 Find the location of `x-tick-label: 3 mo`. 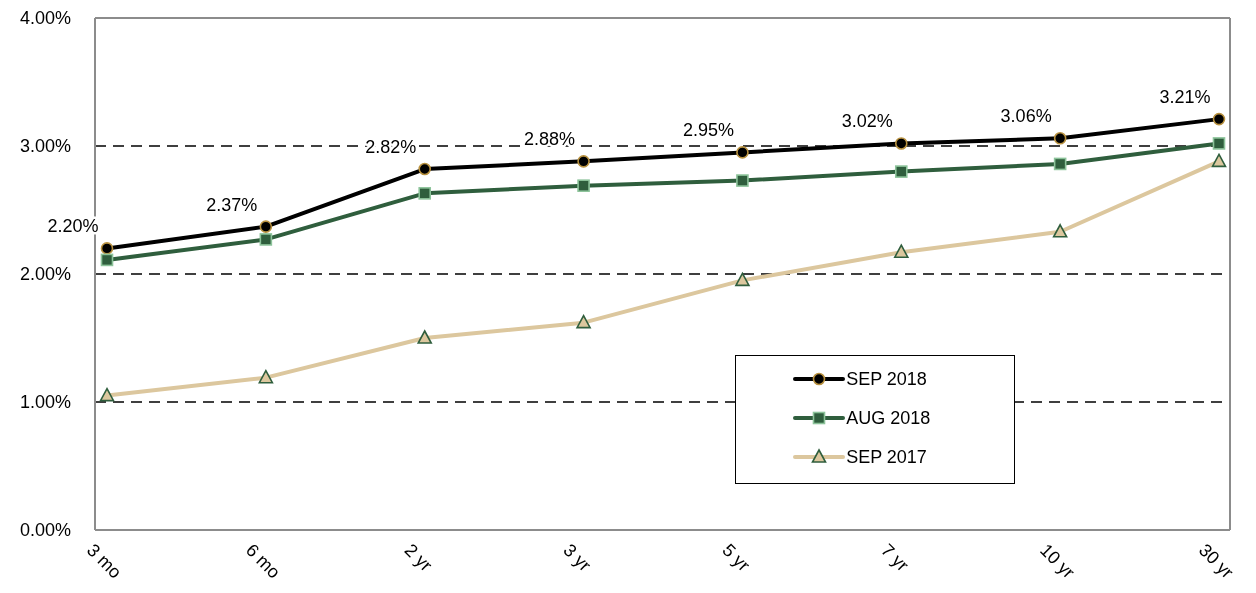

x-tick-label: 3 mo is located at coordinates (104, 561).